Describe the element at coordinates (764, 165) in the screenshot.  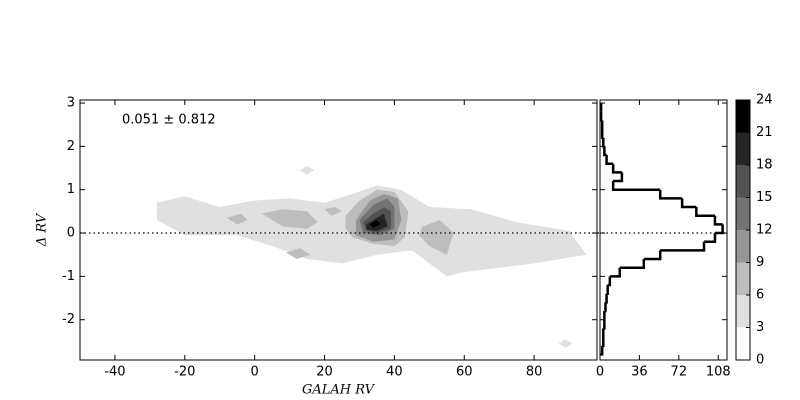
I see `colorbar-tick-label: 18` at that location.